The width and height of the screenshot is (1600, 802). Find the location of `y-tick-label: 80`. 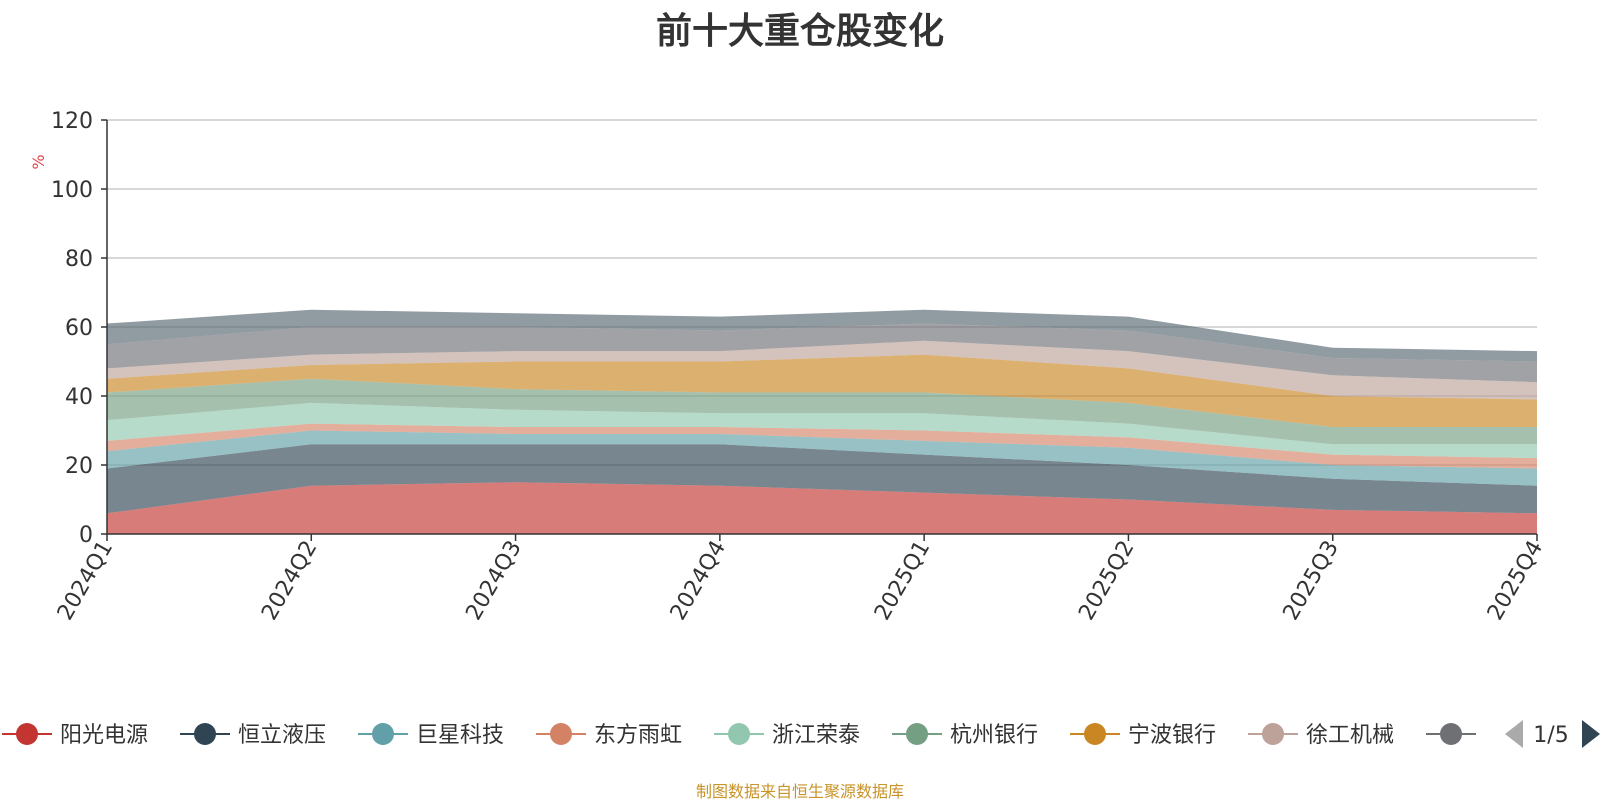

y-tick-label: 80 is located at coordinates (79, 259).